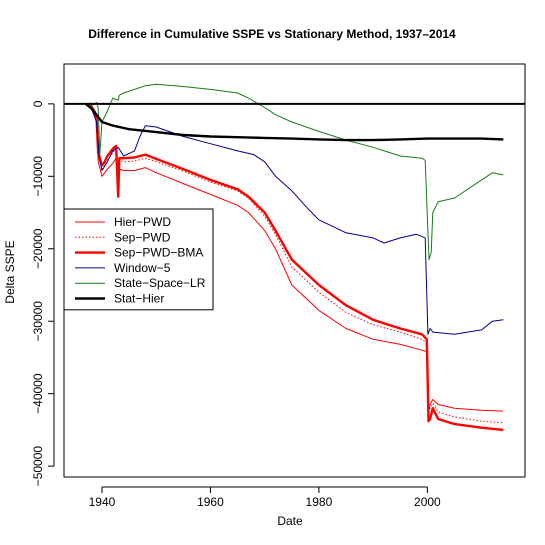 The image size is (545, 545). I want to click on legend-box, so click(138, 259).